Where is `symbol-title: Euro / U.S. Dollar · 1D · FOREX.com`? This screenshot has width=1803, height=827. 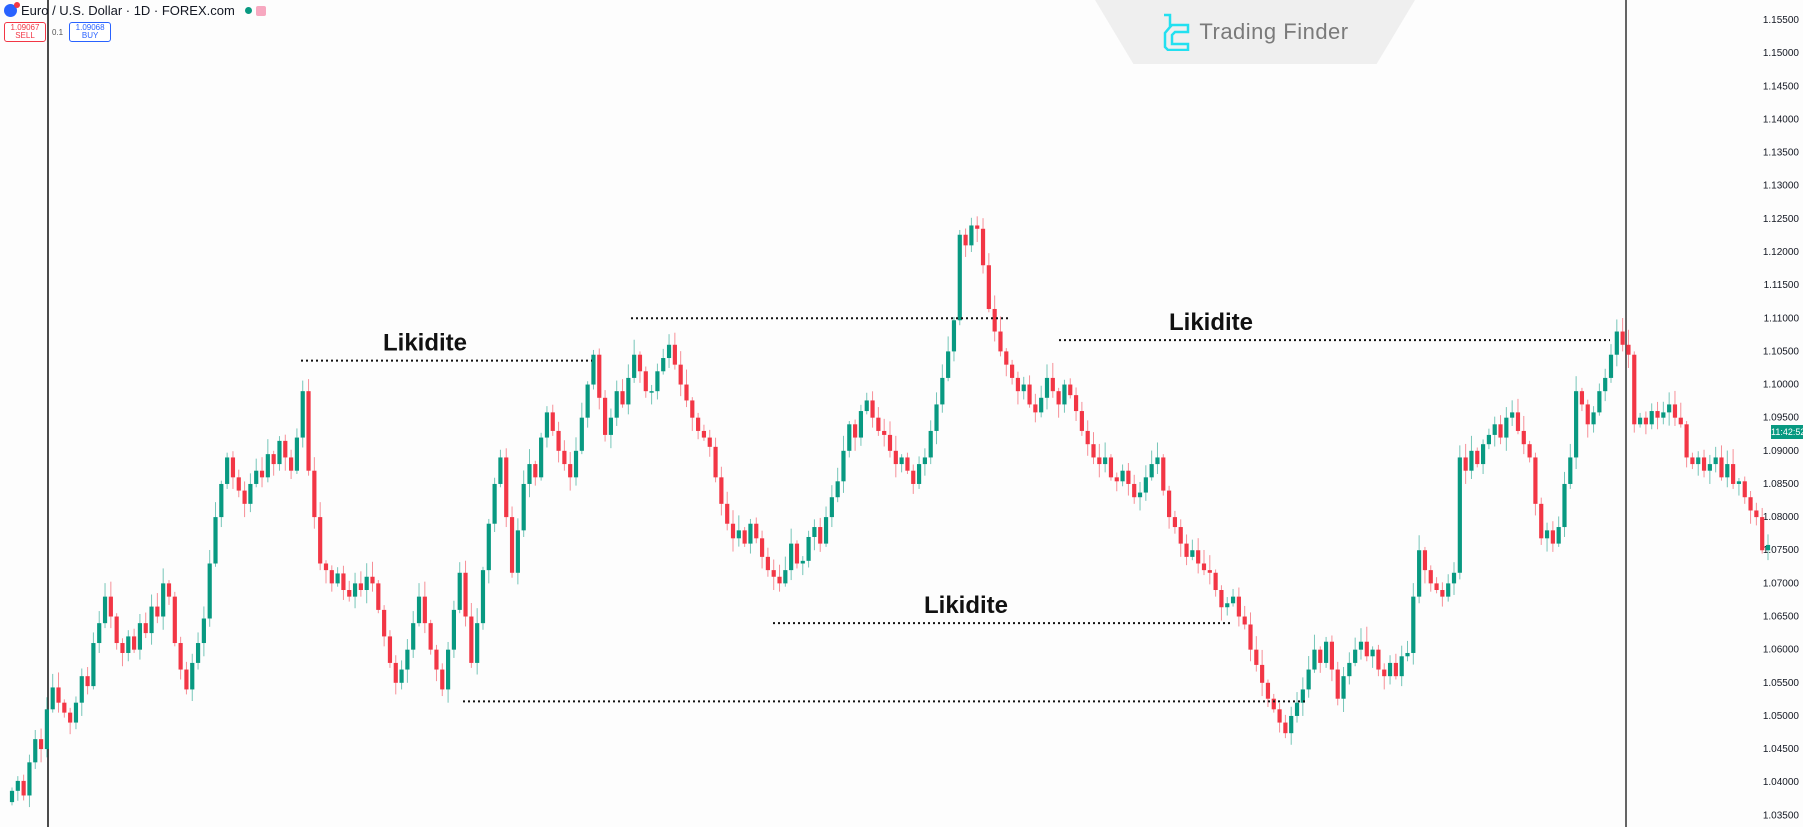
symbol-title: Euro / U.S. Dollar · 1D · FOREX.com is located at coordinates (128, 10).